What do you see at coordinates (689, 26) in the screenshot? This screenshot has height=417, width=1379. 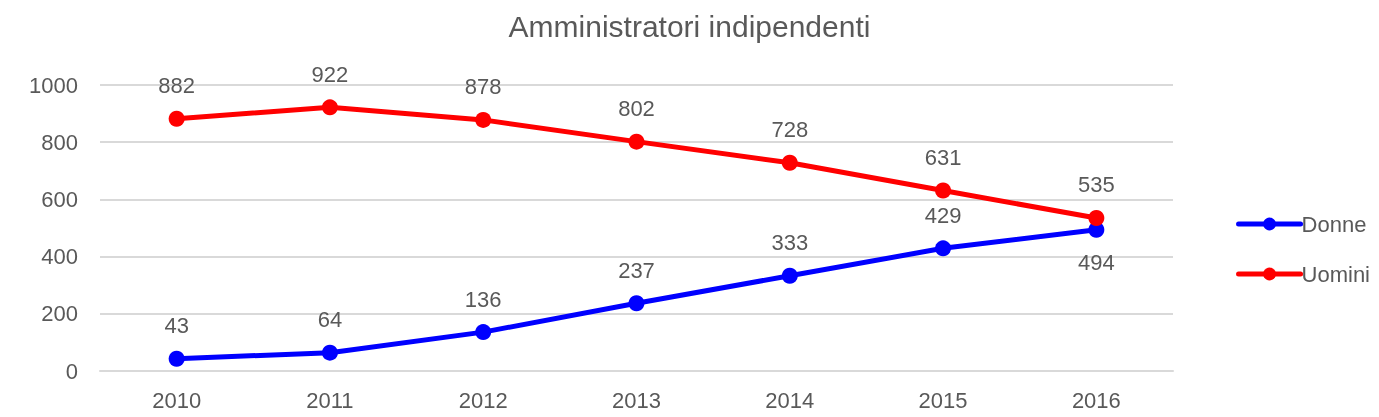 I see `chart-title: Amministratori indipendenti` at bounding box center [689, 26].